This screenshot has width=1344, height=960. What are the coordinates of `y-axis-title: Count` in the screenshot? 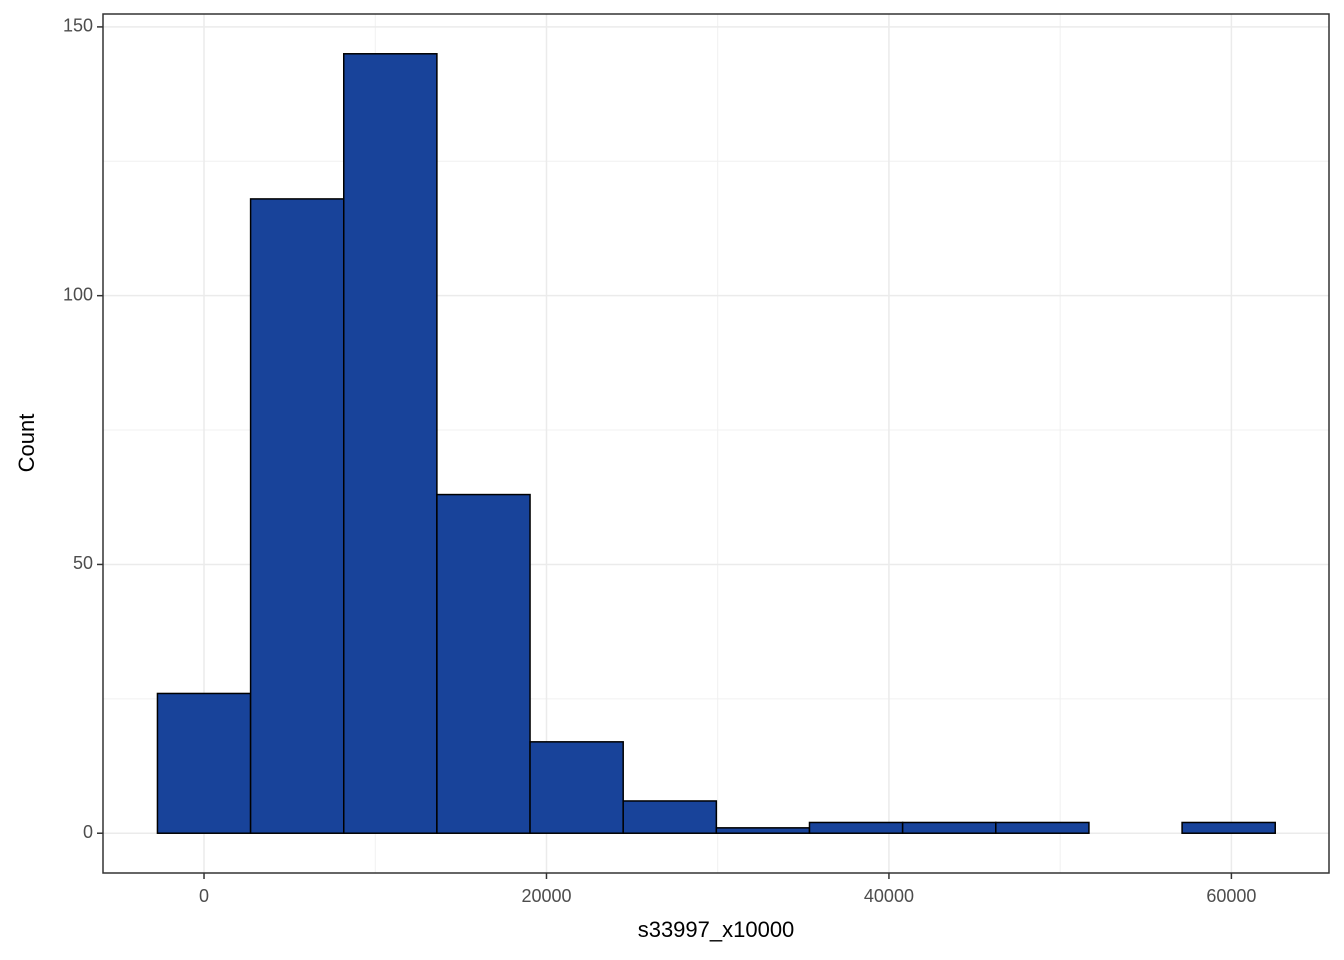 It's located at (26, 443).